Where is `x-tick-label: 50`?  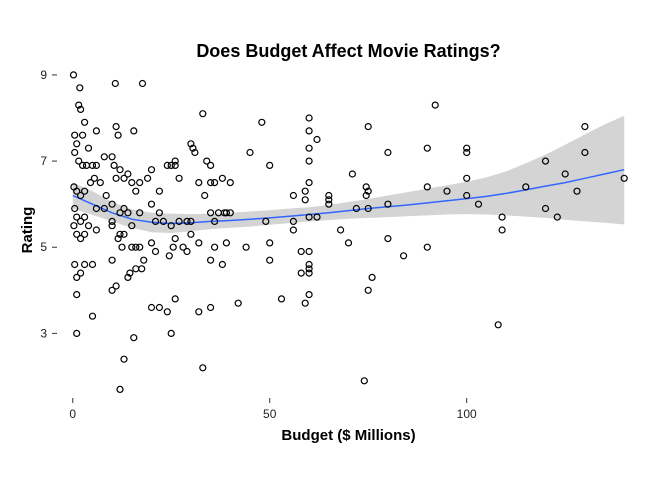 x-tick-label: 50 is located at coordinates (270, 414).